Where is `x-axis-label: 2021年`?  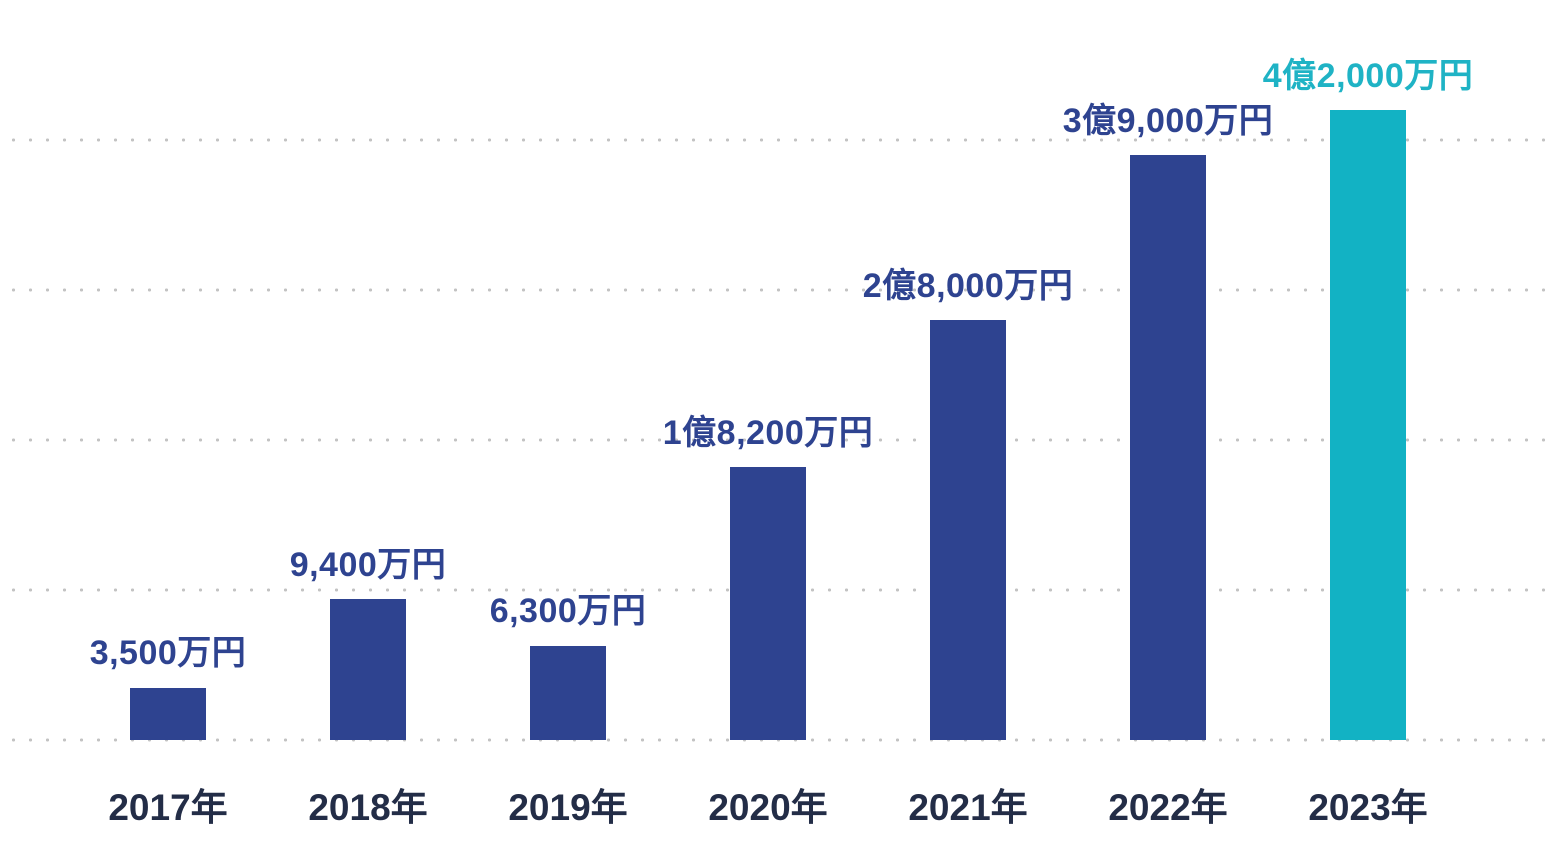
x-axis-label: 2021年 is located at coordinates (968, 807).